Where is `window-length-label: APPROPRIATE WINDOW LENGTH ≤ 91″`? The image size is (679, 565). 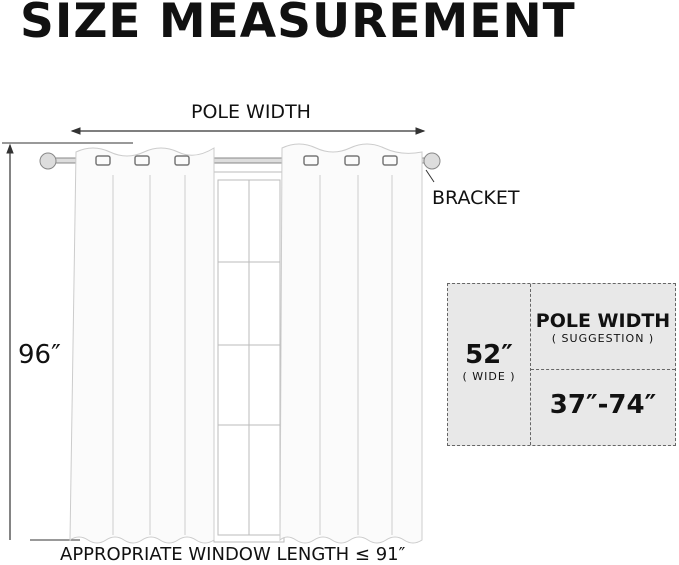 window-length-label: APPROPRIATE WINDOW LENGTH ≤ 91″ is located at coordinates (233, 554).